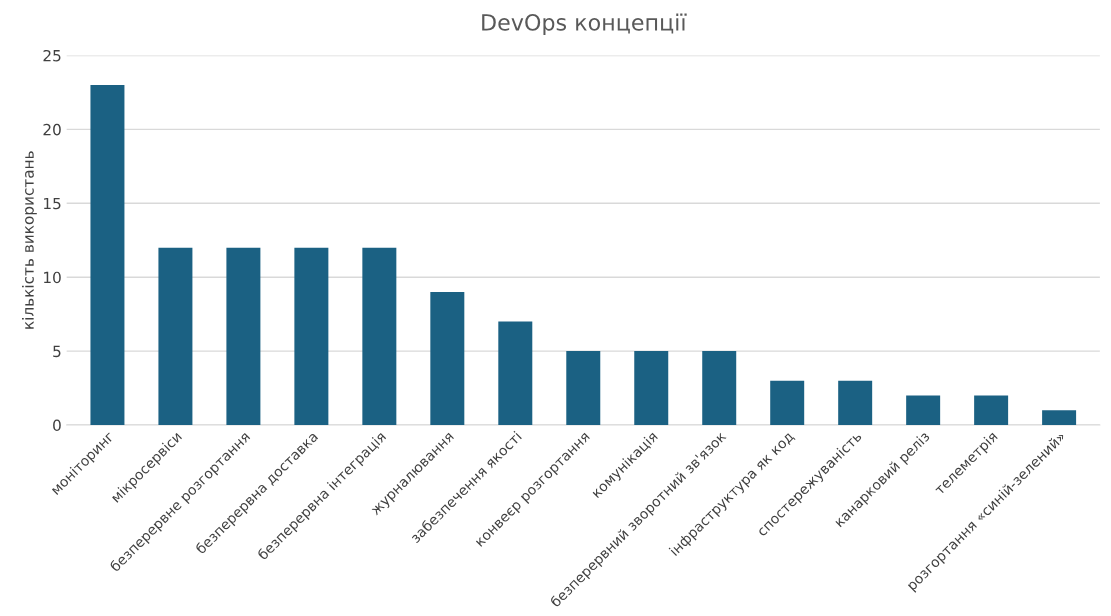 The width and height of the screenshot is (1111, 616). What do you see at coordinates (29, 240) in the screenshot?
I see `y-axis-title: кількість використань` at bounding box center [29, 240].